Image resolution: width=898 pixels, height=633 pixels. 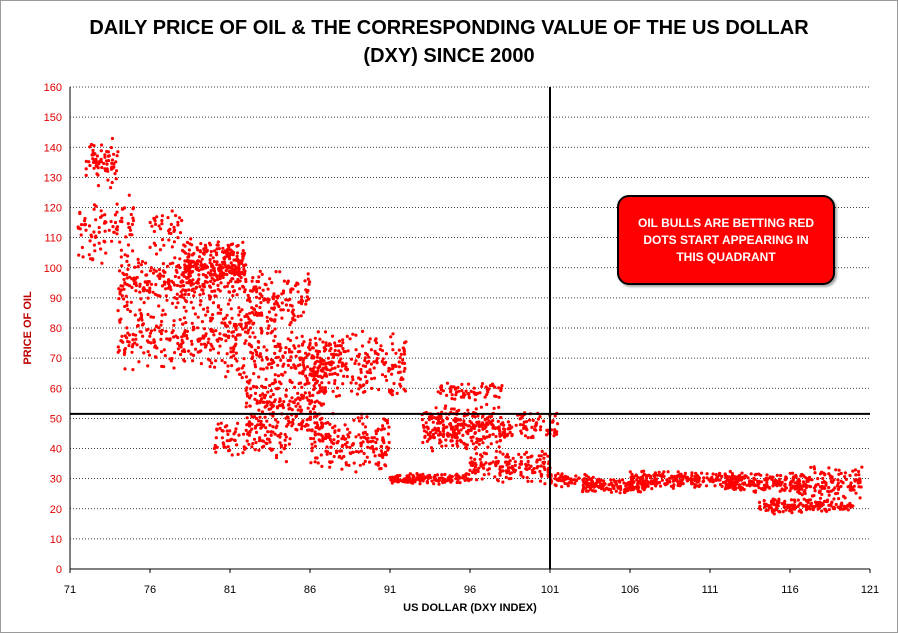 I want to click on y-tick-label: 0, so click(x=59, y=570).